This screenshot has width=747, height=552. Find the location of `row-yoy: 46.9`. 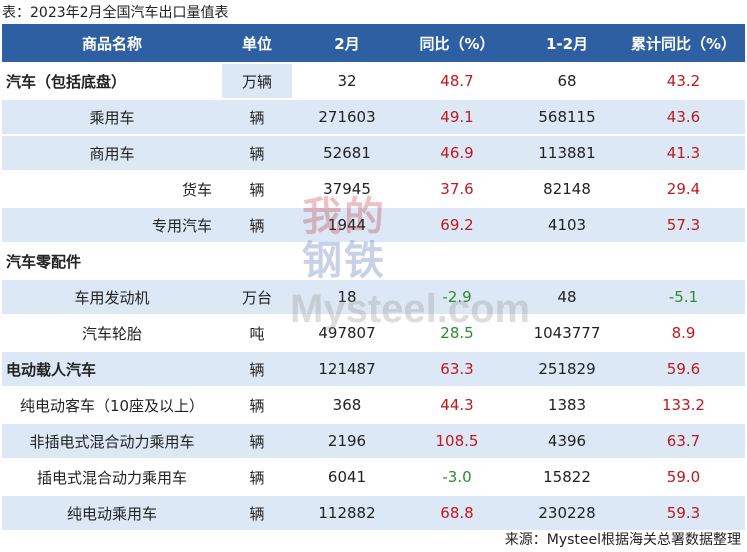

row-yoy: 46.9 is located at coordinates (457, 154).